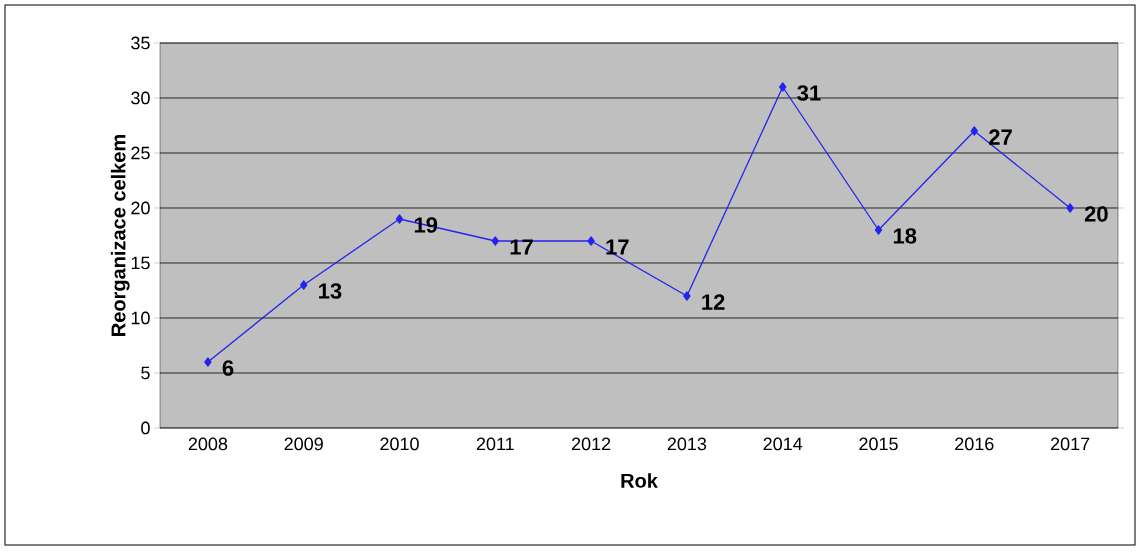 Image resolution: width=1148 pixels, height=554 pixels. I want to click on data-label: 31, so click(809, 93).